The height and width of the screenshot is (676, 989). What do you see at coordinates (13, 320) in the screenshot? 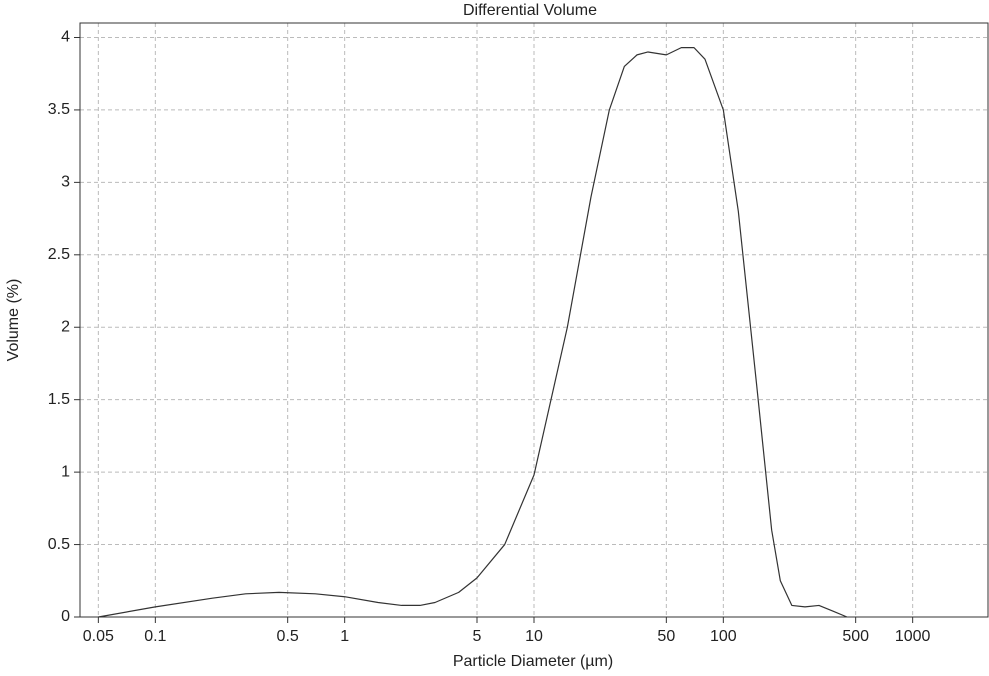
I see `y-axis-label: Volume (%)` at bounding box center [13, 320].